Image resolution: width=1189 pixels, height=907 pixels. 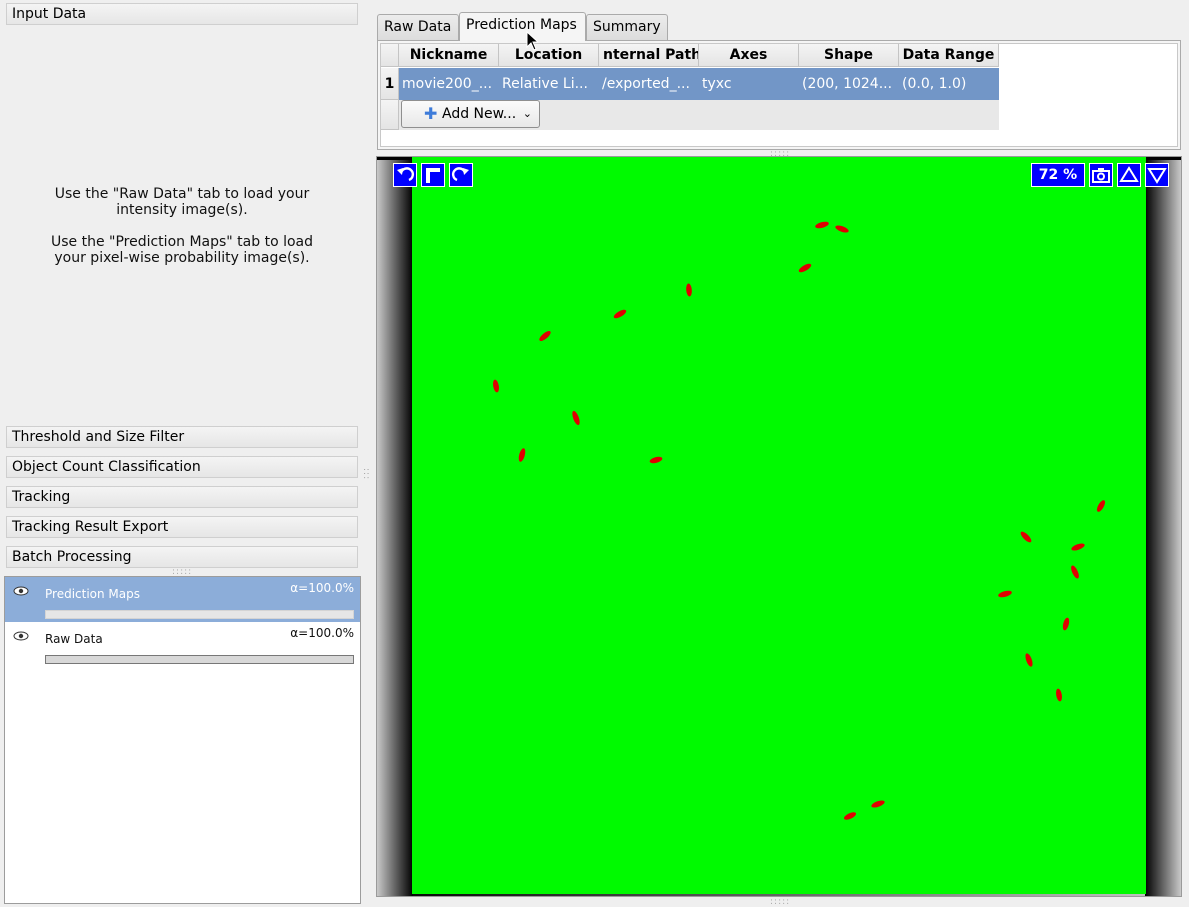 I want to click on transpose-icon, so click(x=433, y=175).